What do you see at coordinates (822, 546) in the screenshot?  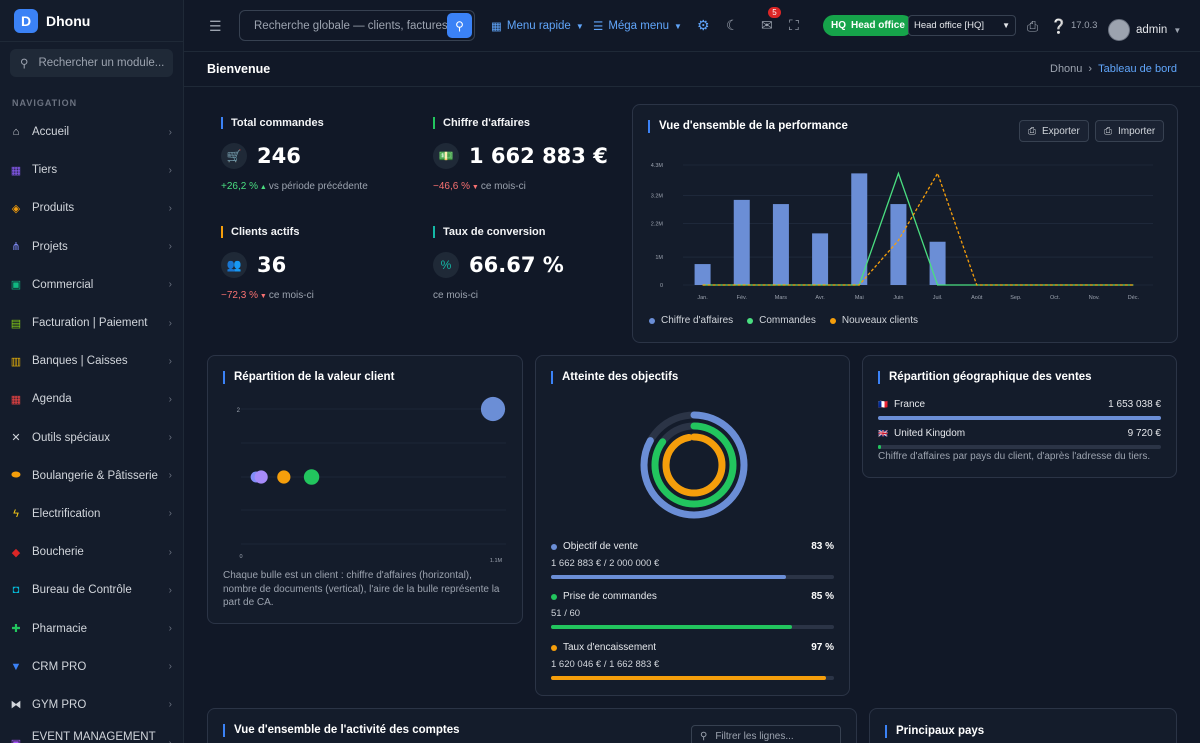 I see `objective-percent: 83 %` at bounding box center [822, 546].